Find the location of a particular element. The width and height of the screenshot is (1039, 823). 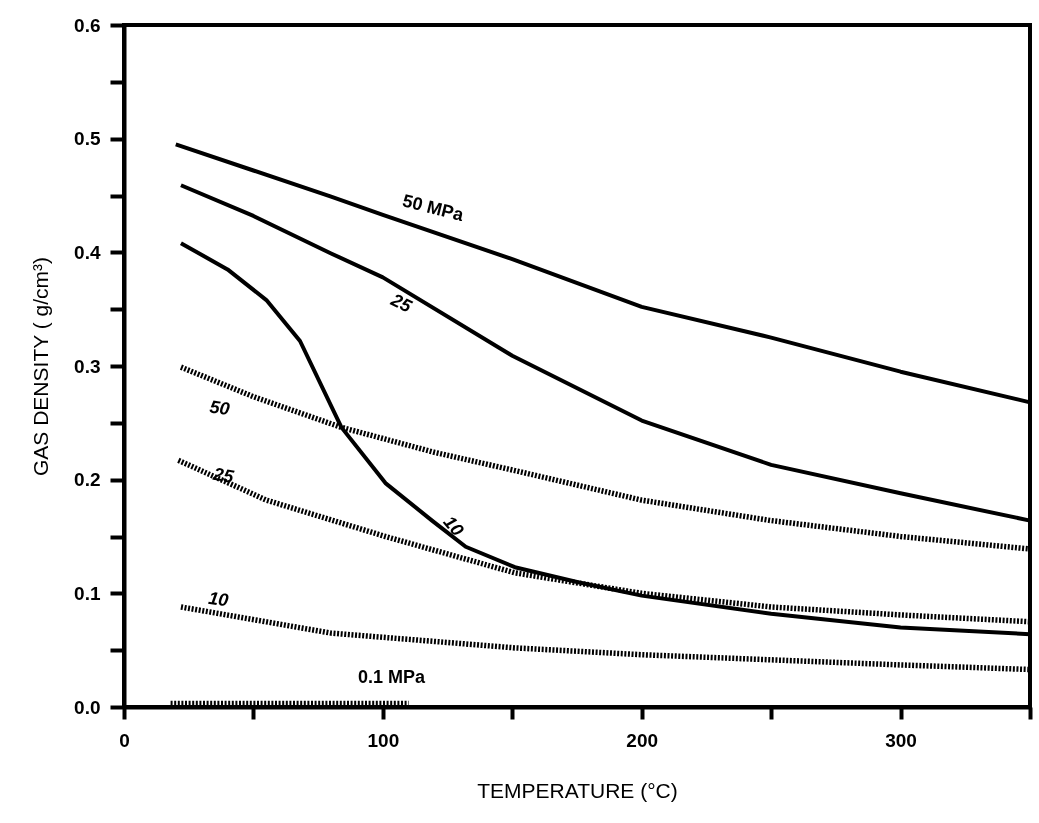

x-axis-title: TEMPERATURE (°C) is located at coordinates (577, 790).